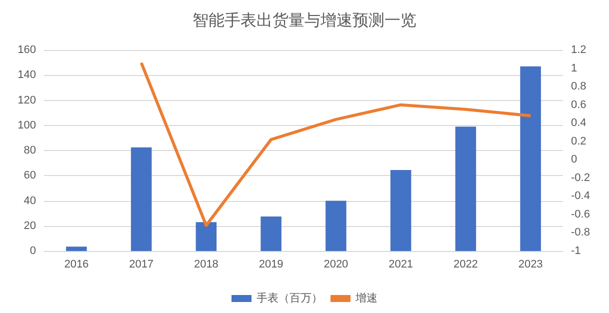 The image size is (609, 313). Describe the element at coordinates (206, 264) in the screenshot. I see `x-tick-label: 2018` at that location.